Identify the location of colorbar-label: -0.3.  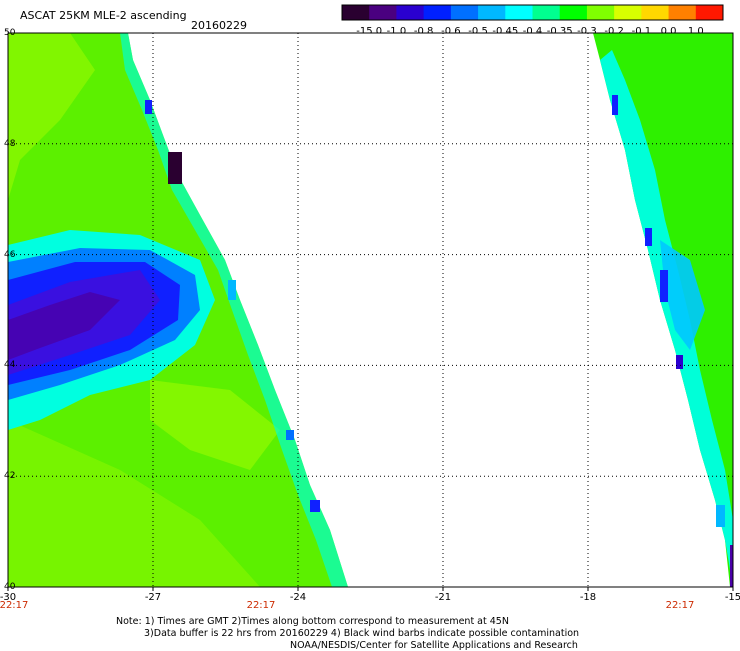
(587, 31).